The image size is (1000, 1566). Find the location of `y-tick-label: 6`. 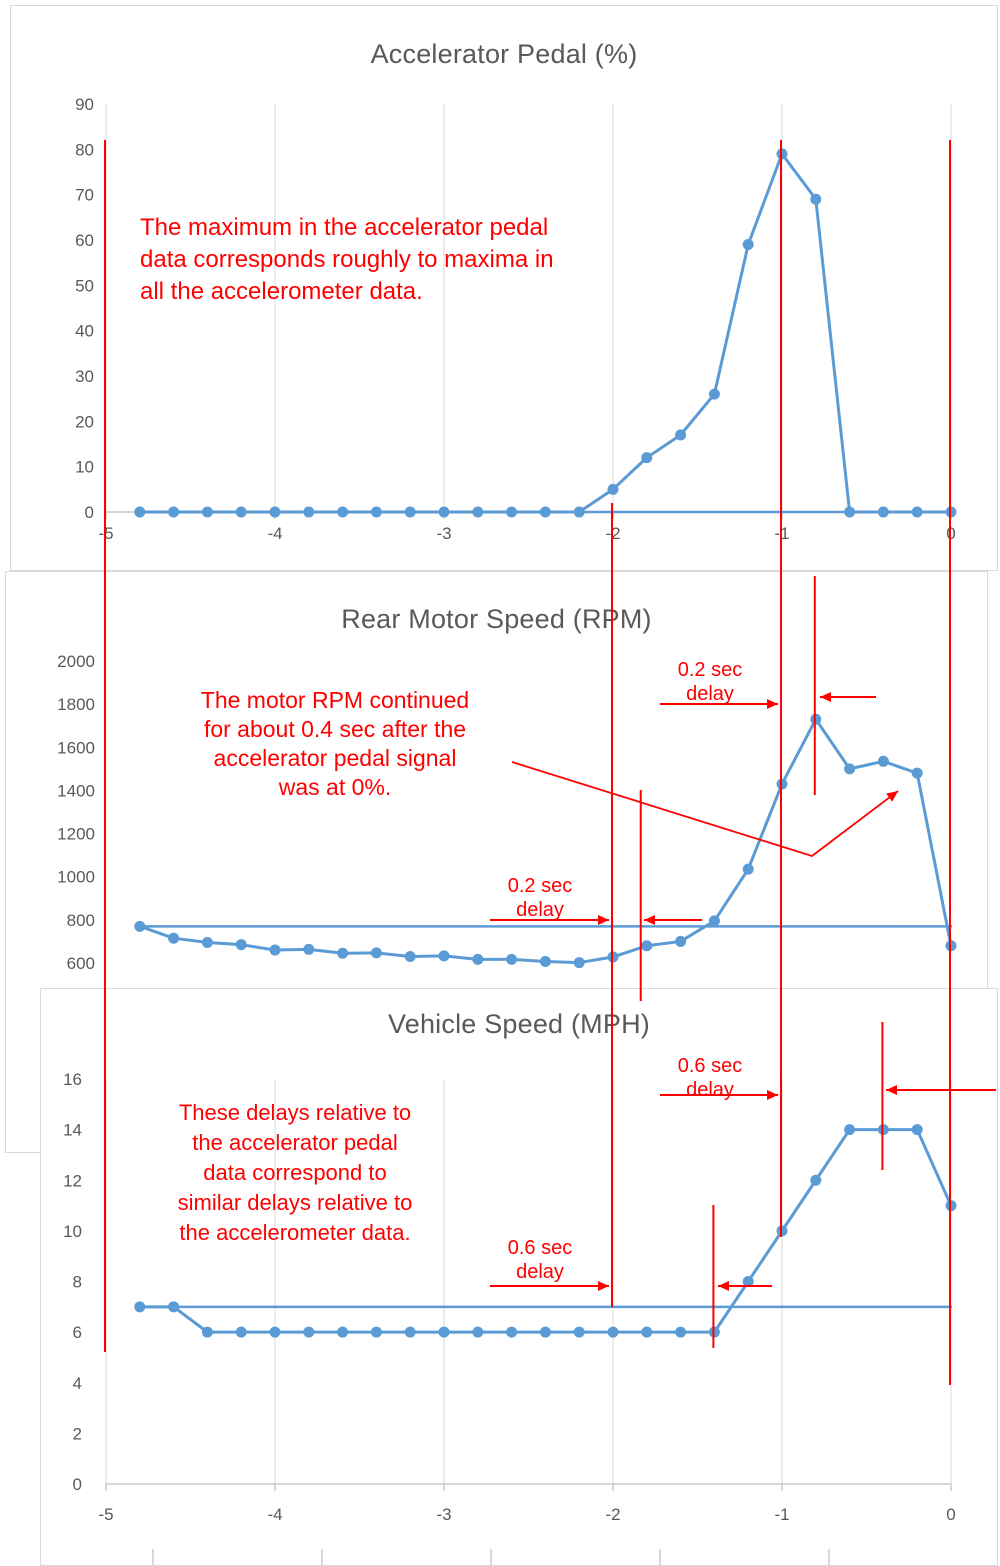

y-tick-label: 6 is located at coordinates (77, 1332).